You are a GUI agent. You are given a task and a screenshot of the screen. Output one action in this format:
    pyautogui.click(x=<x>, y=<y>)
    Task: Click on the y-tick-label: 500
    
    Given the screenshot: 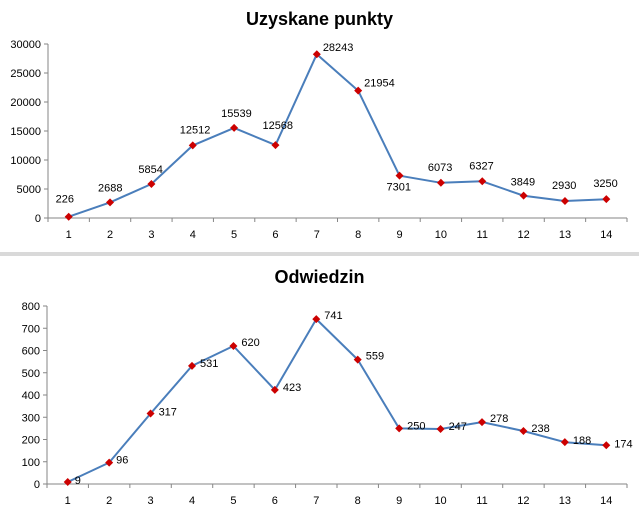 What is the action you would take?
    pyautogui.click(x=31, y=374)
    